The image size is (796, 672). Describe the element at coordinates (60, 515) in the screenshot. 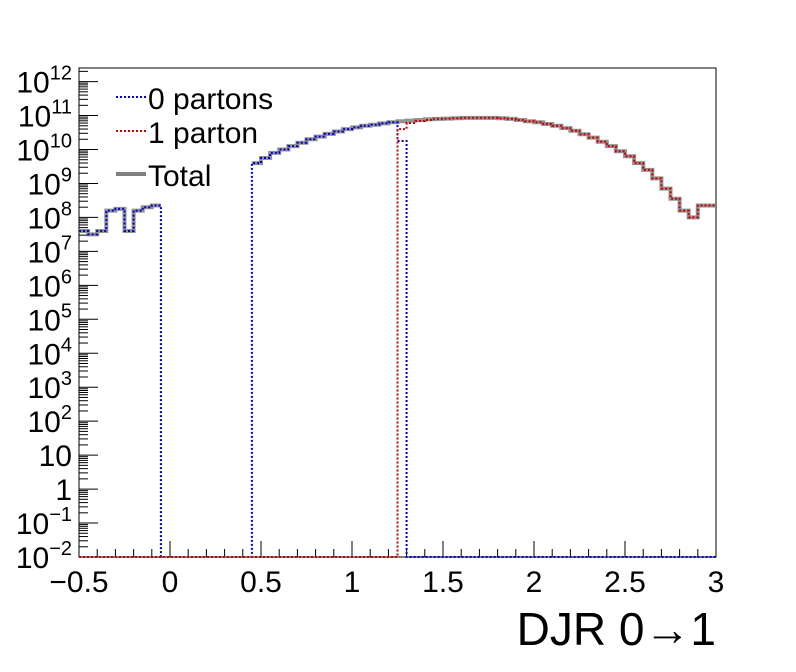

I see `y-tick-exponent: −1` at that location.